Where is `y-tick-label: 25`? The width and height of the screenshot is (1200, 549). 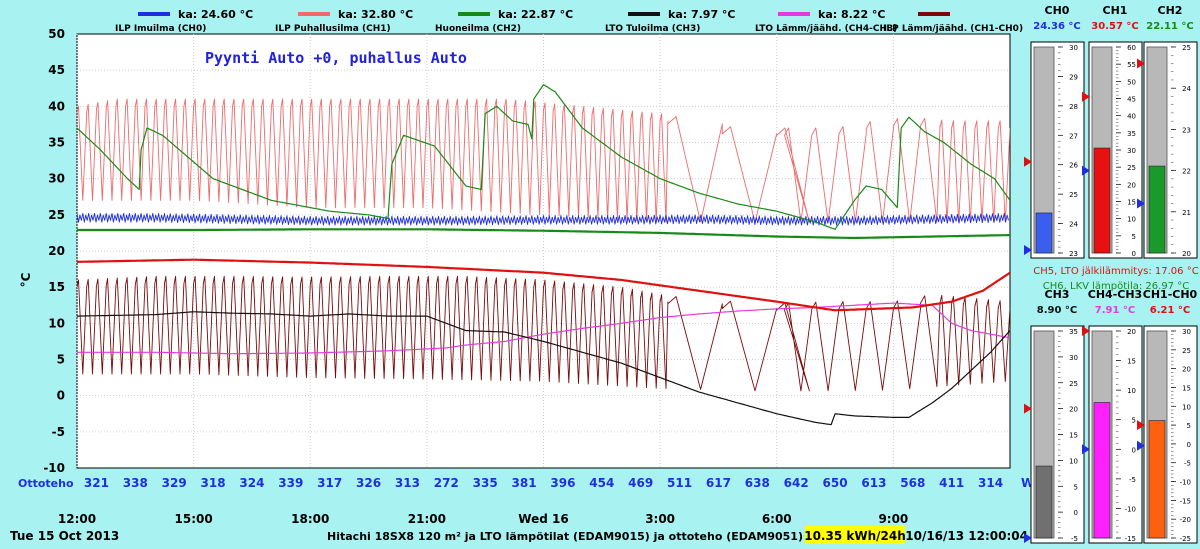 y-tick-label: 25 is located at coordinates (56, 215).